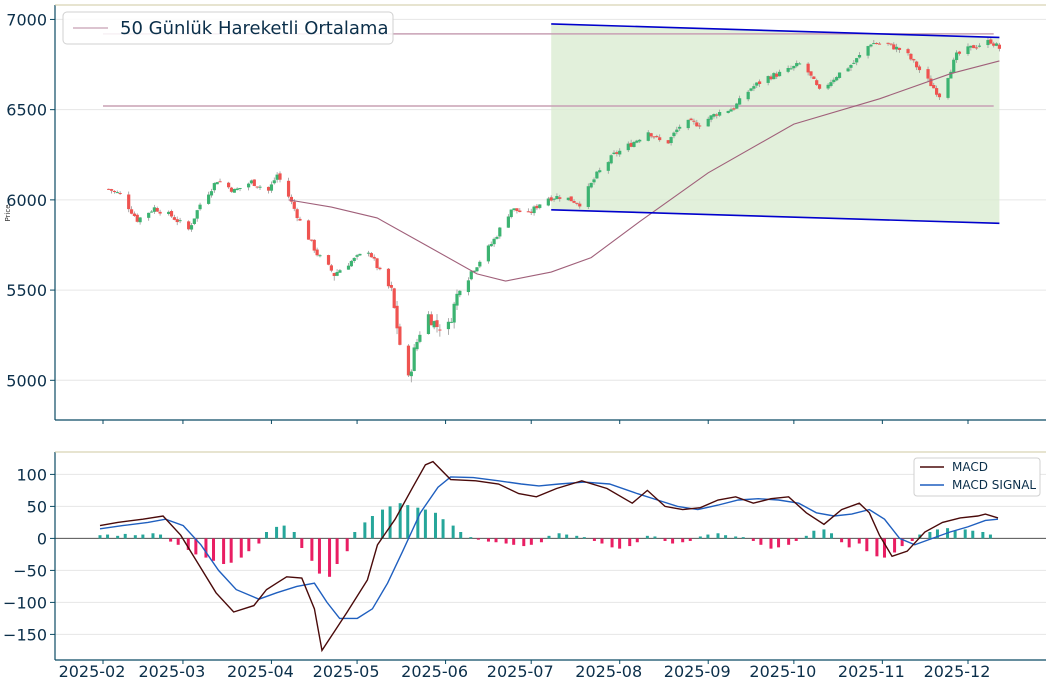 The width and height of the screenshot is (1050, 687). What do you see at coordinates (608, 671) in the screenshot?
I see `x-tick-label: 2025-08` at bounding box center [608, 671].